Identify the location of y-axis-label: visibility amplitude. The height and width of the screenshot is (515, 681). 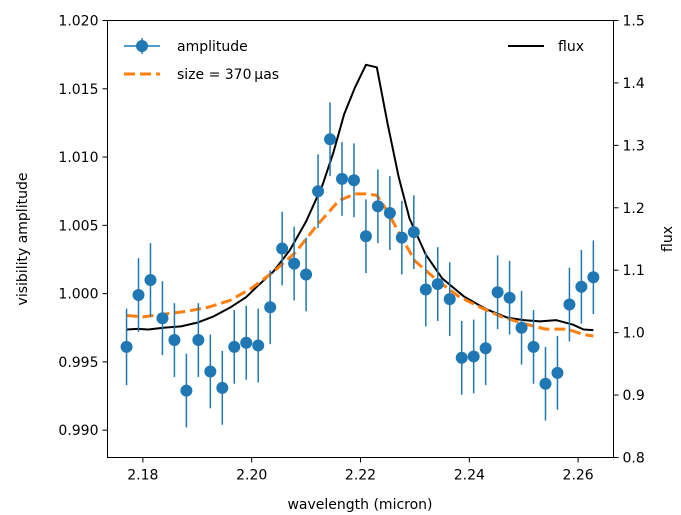
(23, 239).